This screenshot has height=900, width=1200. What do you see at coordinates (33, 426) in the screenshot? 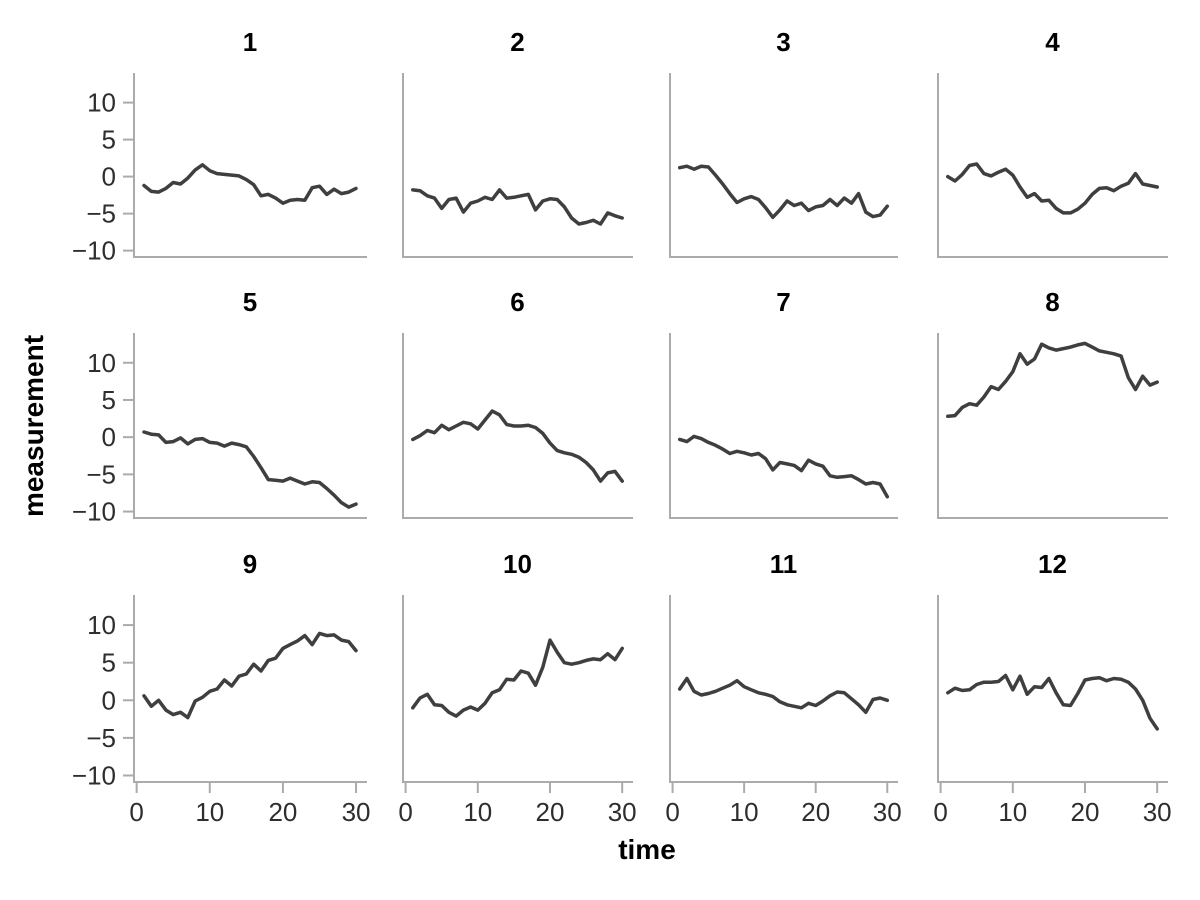
I see `y-axis-title: measurement` at bounding box center [33, 426].